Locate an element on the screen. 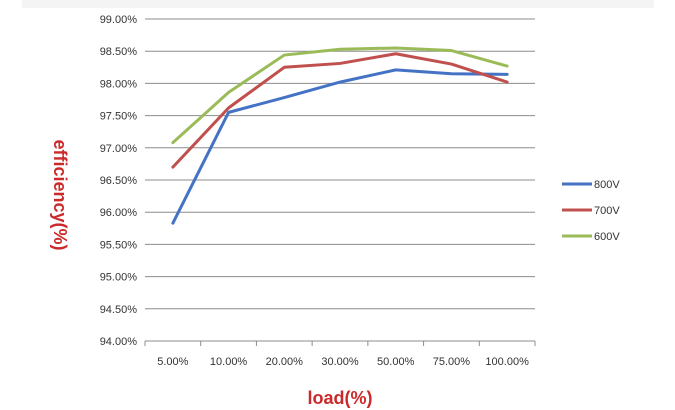 The width and height of the screenshot is (675, 410). x-tick-label: 50.00% is located at coordinates (396, 362).